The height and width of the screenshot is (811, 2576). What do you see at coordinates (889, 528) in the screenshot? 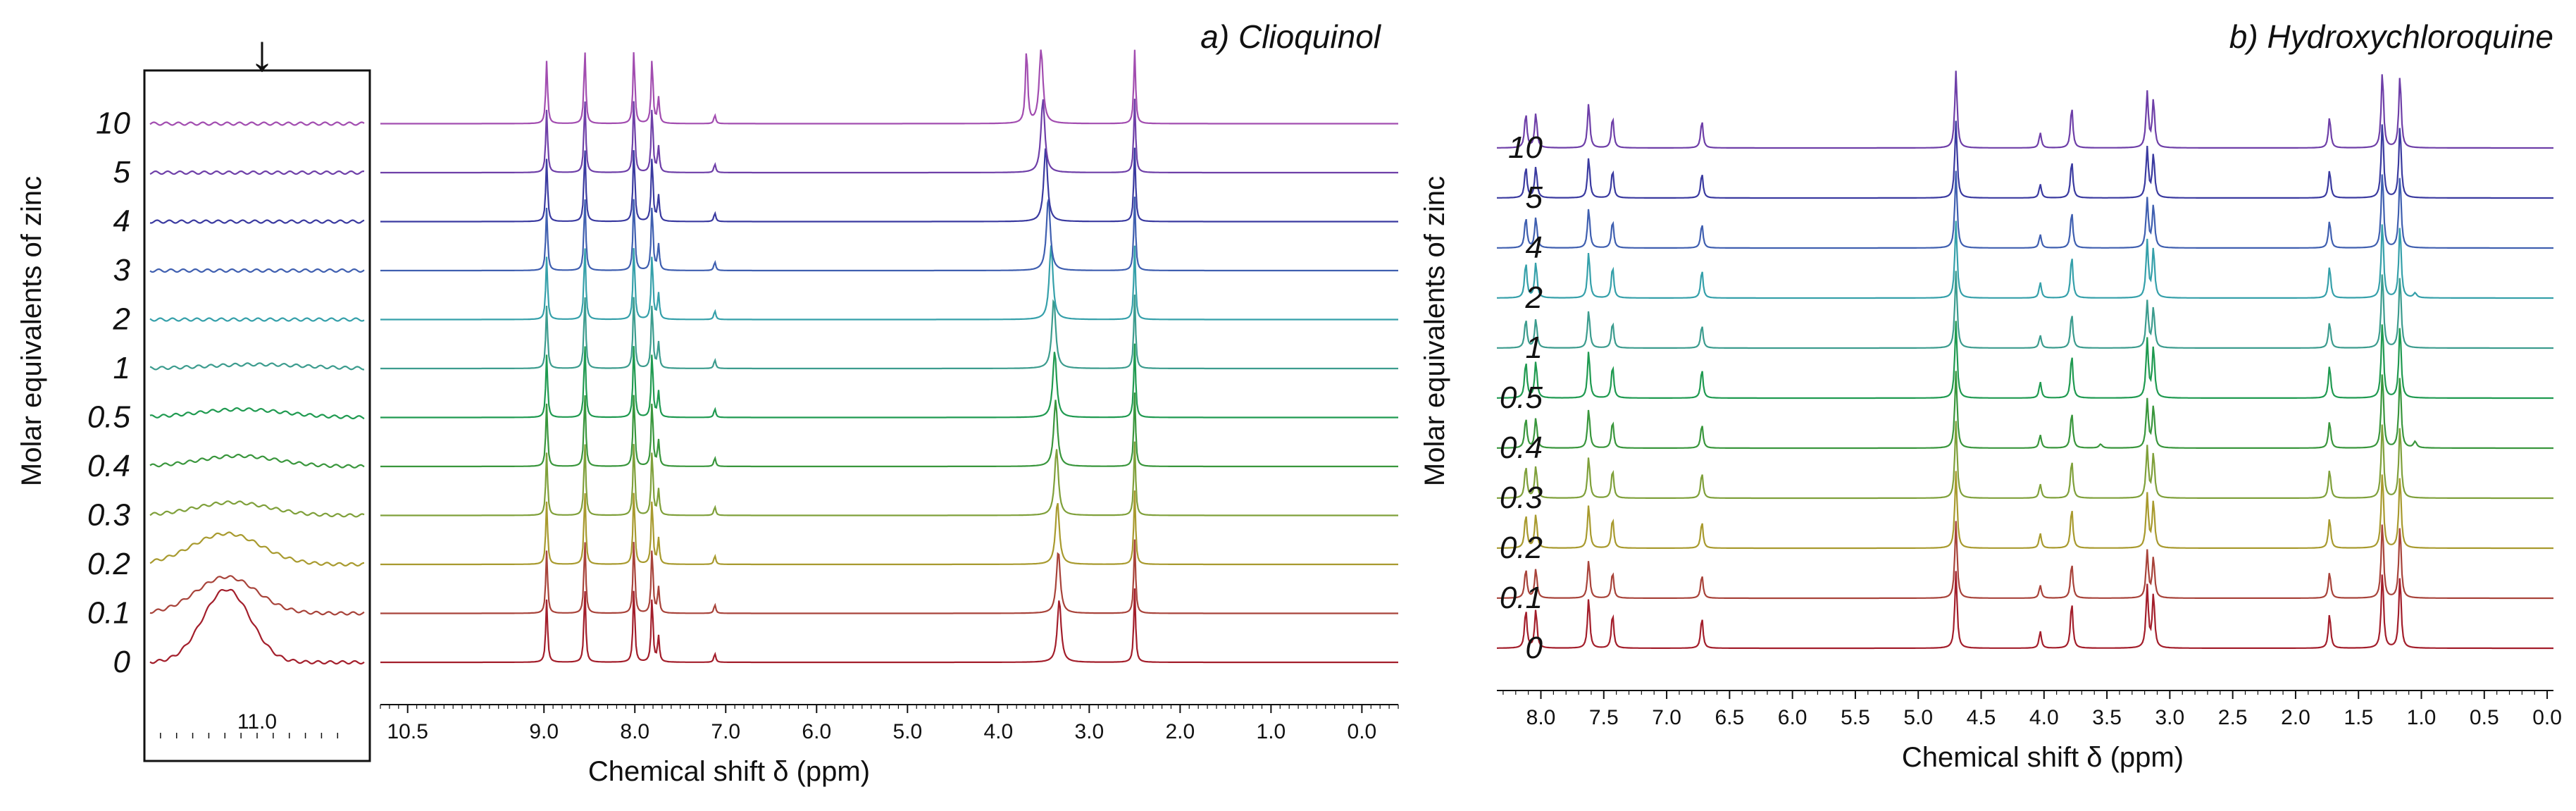
I see `clioquinol-spectrum-0.2` at bounding box center [889, 528].